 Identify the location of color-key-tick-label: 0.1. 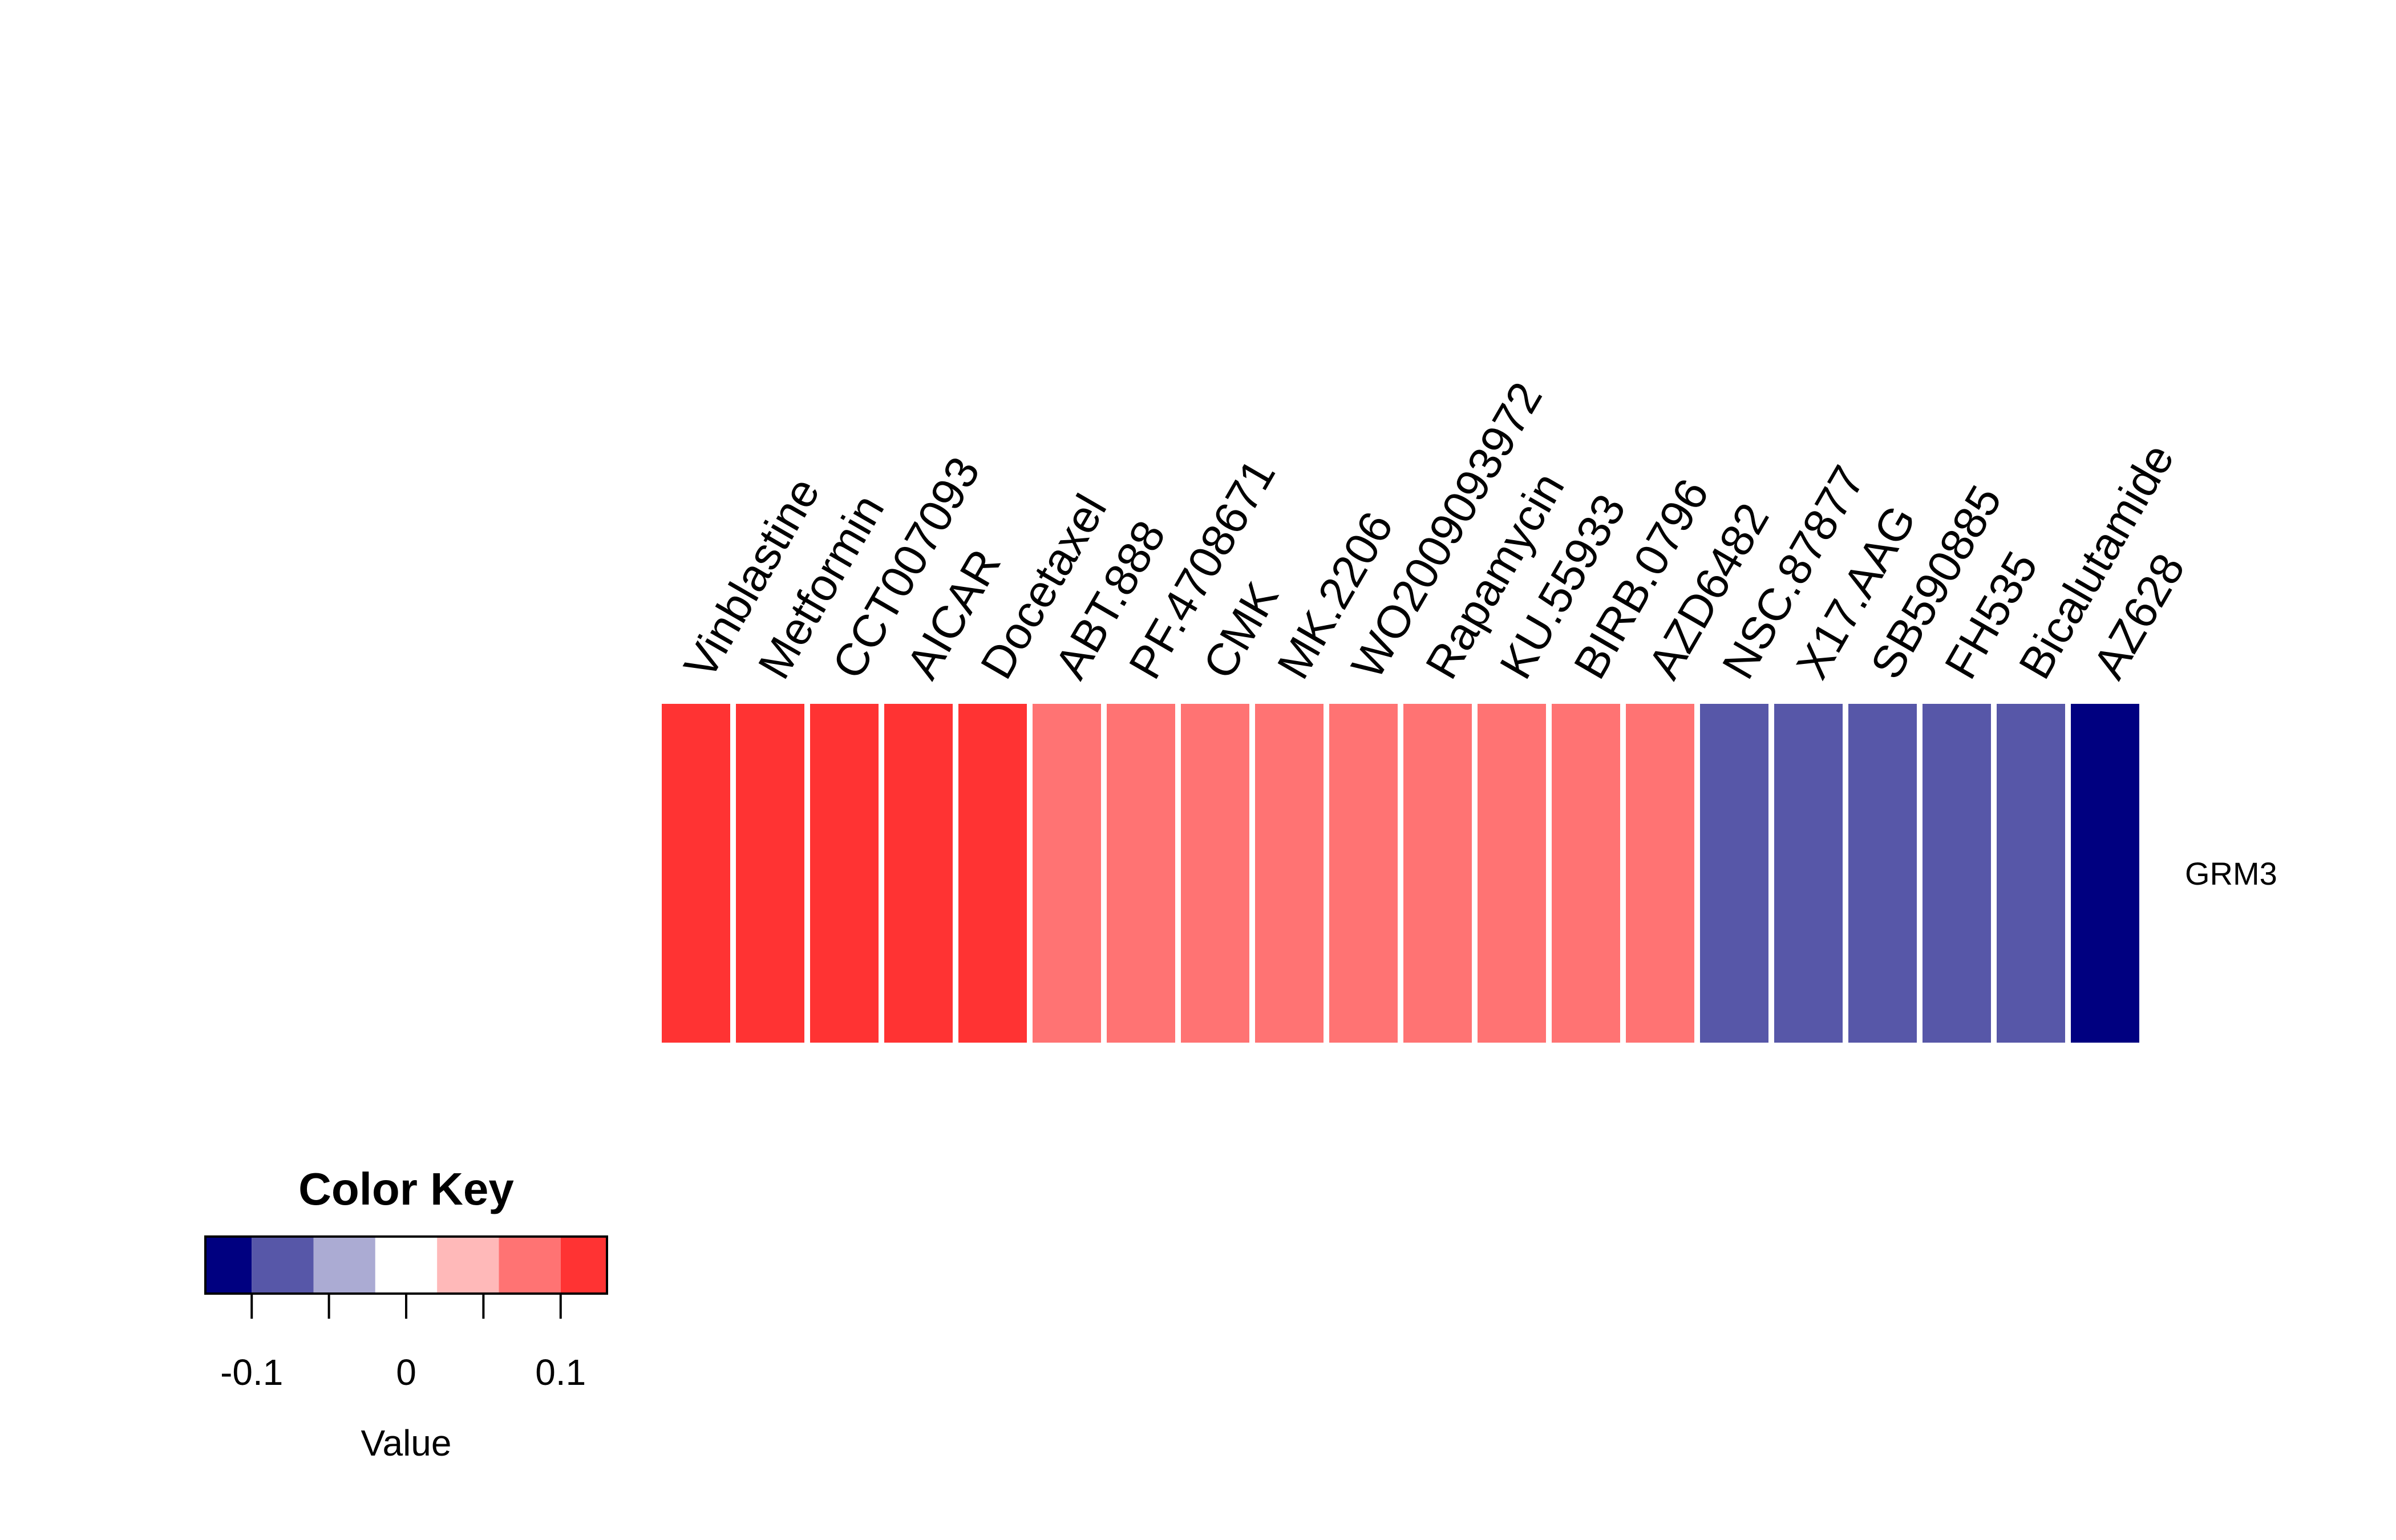
(560, 1372).